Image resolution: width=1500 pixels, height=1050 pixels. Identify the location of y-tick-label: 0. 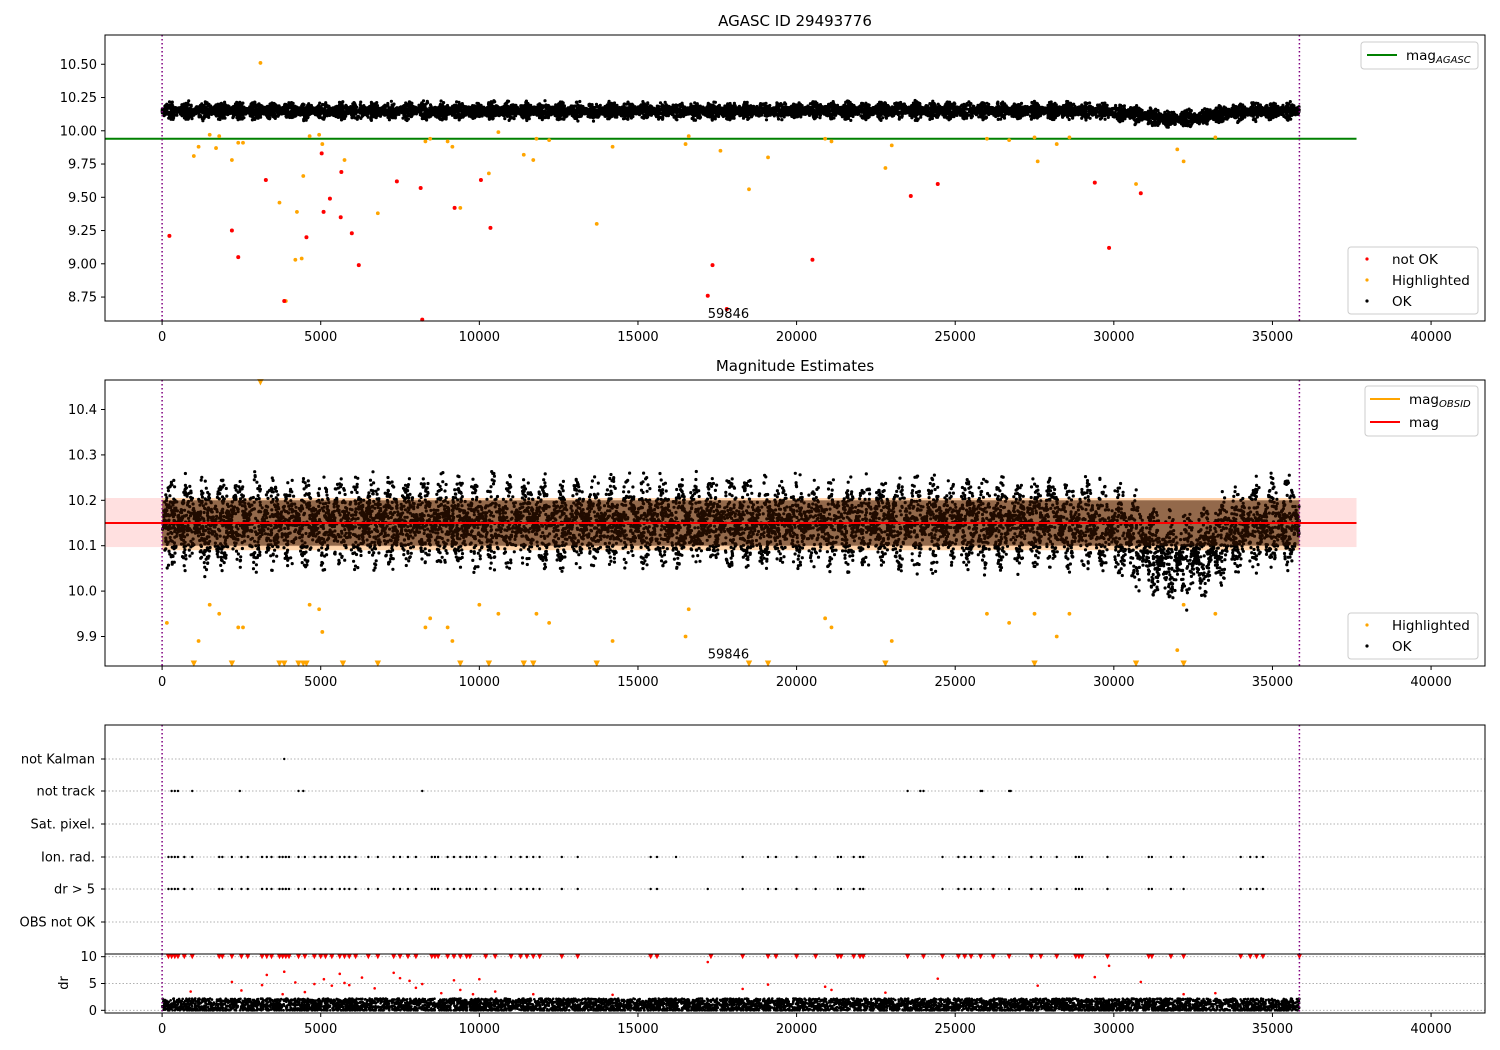
(93, 1011).